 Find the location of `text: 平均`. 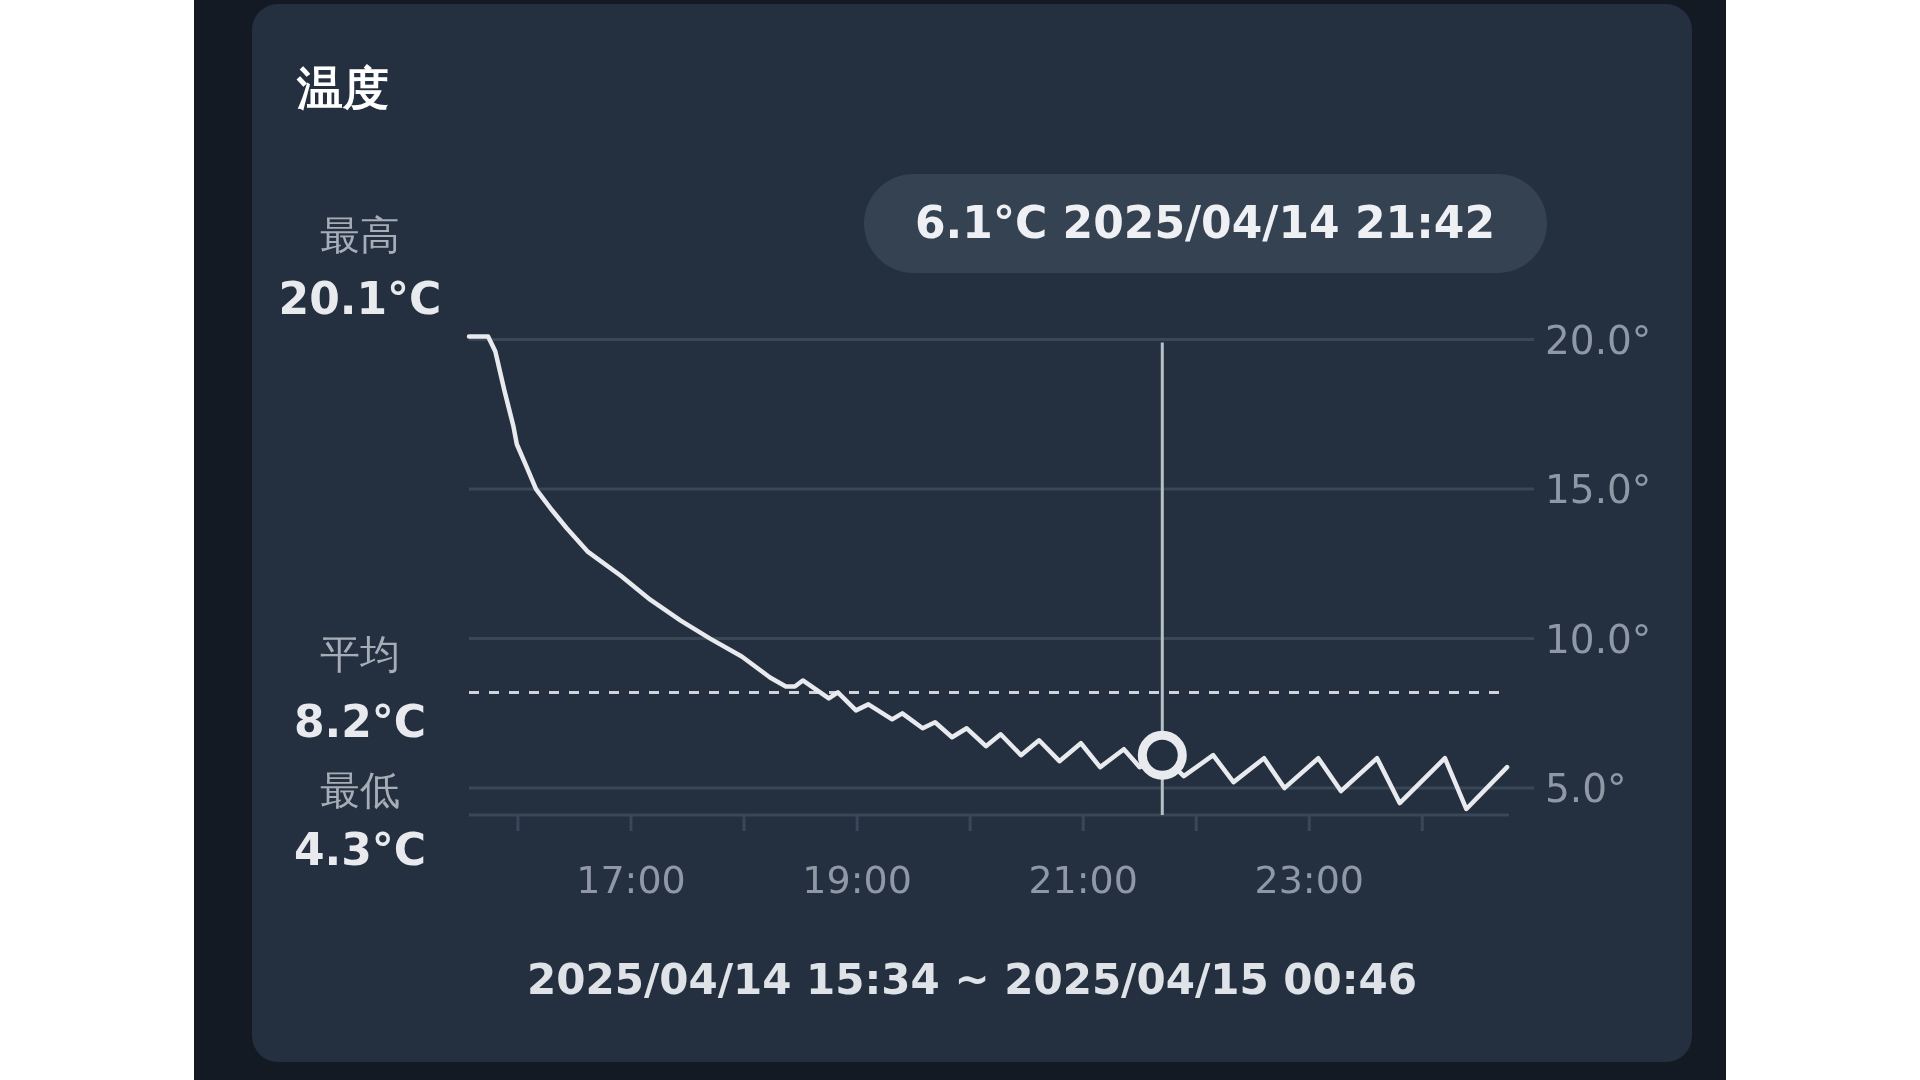

text: 平均 is located at coordinates (360, 654).